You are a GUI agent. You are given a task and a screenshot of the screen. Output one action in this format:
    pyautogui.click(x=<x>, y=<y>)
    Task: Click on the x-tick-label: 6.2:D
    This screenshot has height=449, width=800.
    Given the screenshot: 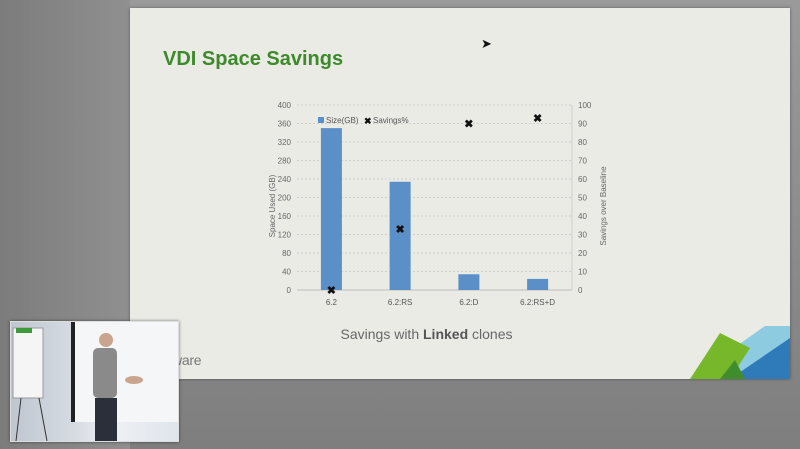 What is the action you would take?
    pyautogui.click(x=468, y=302)
    